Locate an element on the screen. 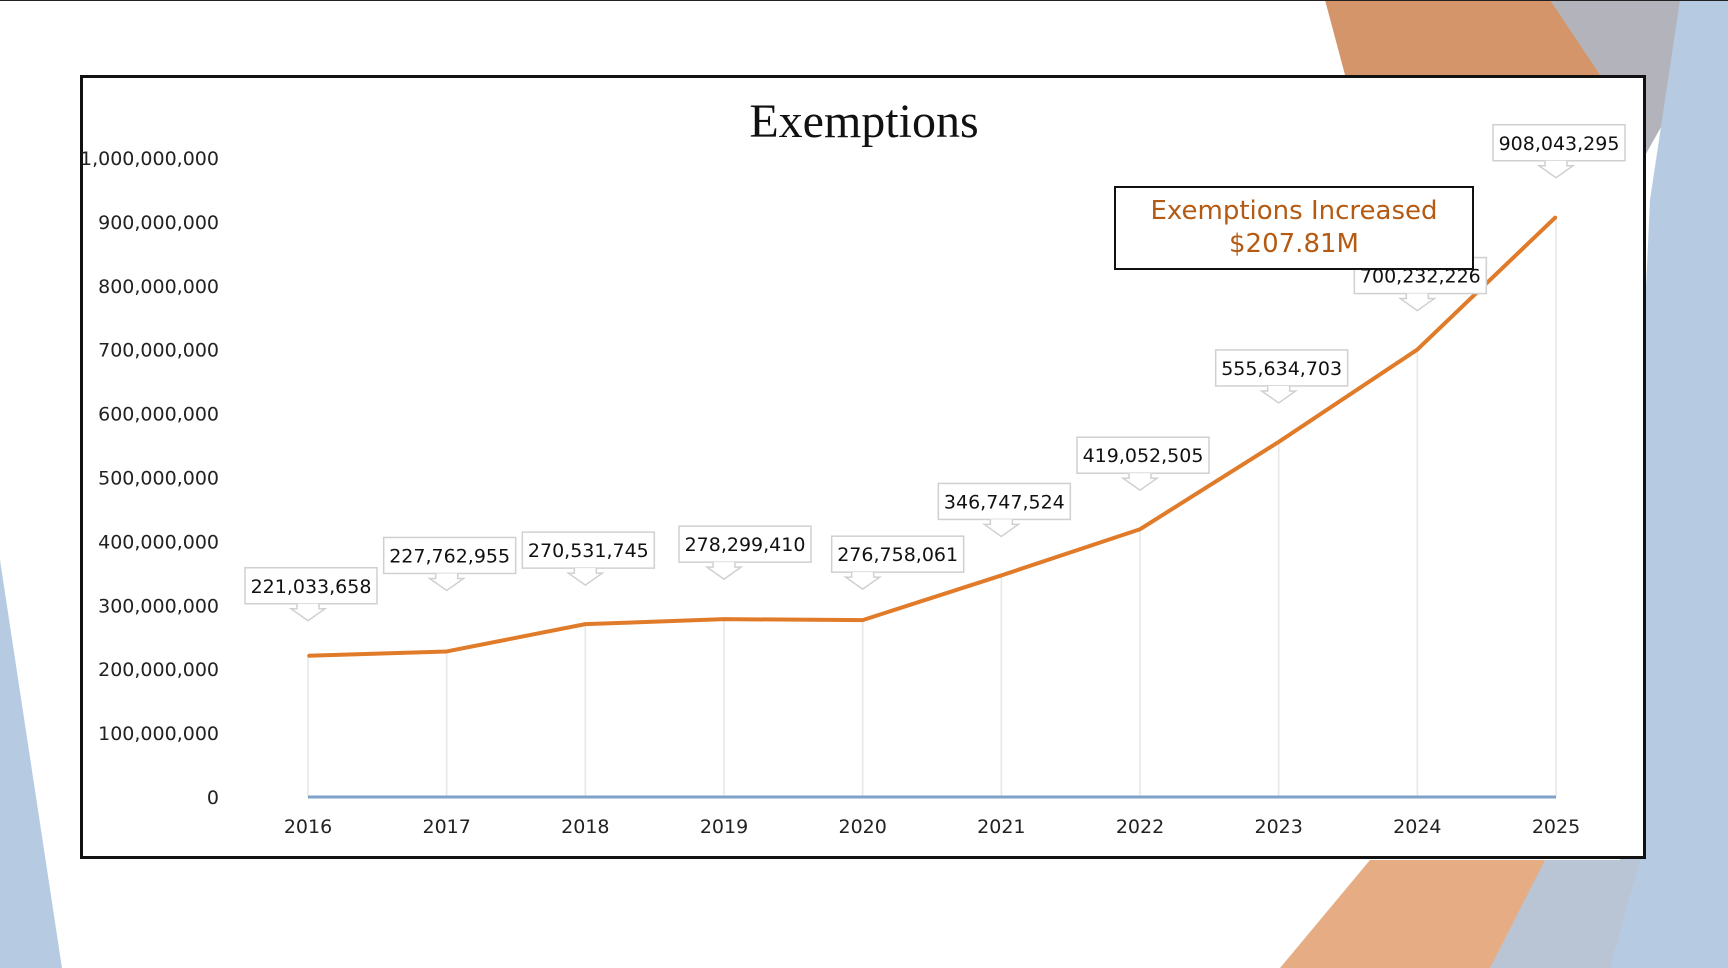  x-tick-label: 2020 is located at coordinates (862, 827).